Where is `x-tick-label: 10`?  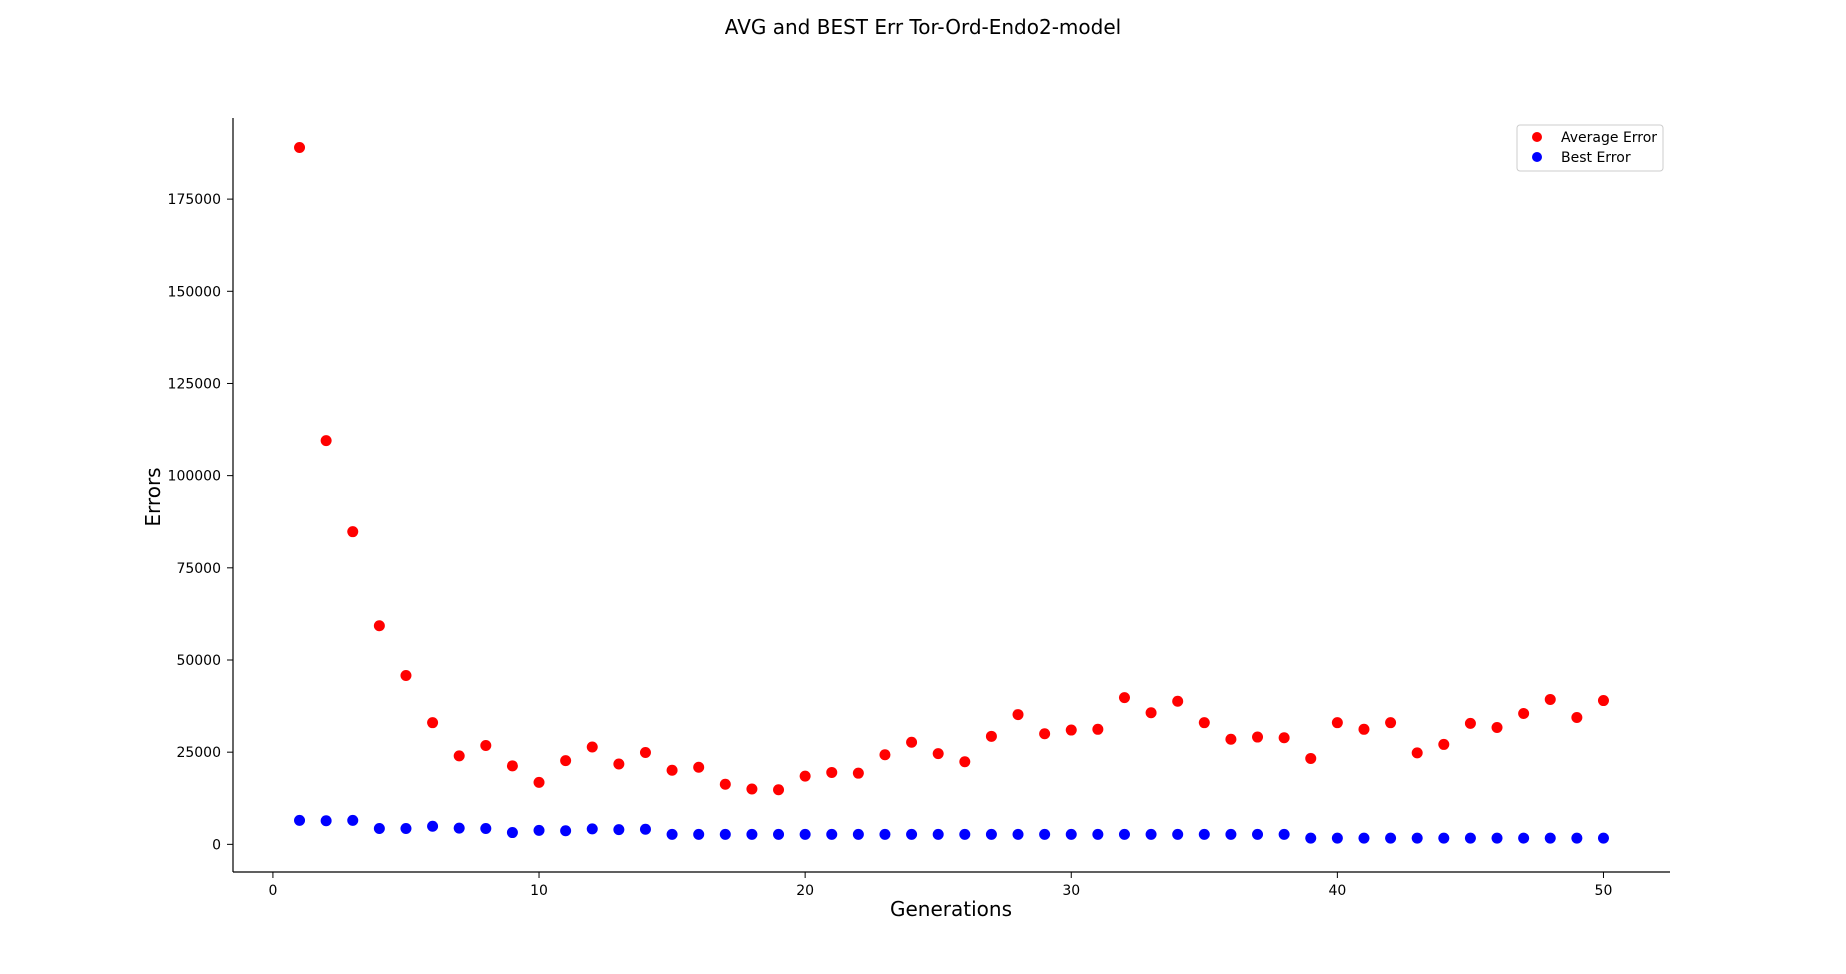
x-tick-label: 10 is located at coordinates (539, 891).